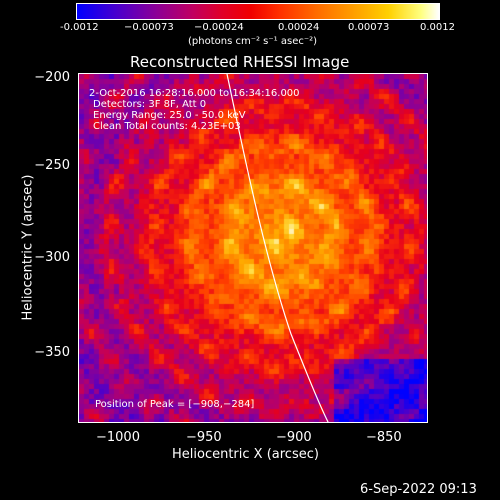 This screenshot has width=500, height=500. I want to click on plot-title: Reconstructed RHESSI Image, so click(240, 62).